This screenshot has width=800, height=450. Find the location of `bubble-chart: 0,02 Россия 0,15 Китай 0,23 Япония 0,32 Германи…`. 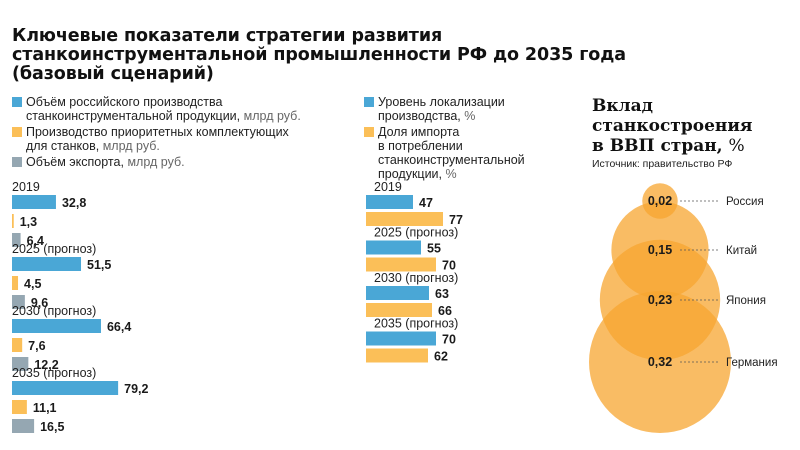

bubble-chart: 0,02 Россия 0,15 Китай 0,23 Япония 0,32 Германи… is located at coordinates (683, 308).